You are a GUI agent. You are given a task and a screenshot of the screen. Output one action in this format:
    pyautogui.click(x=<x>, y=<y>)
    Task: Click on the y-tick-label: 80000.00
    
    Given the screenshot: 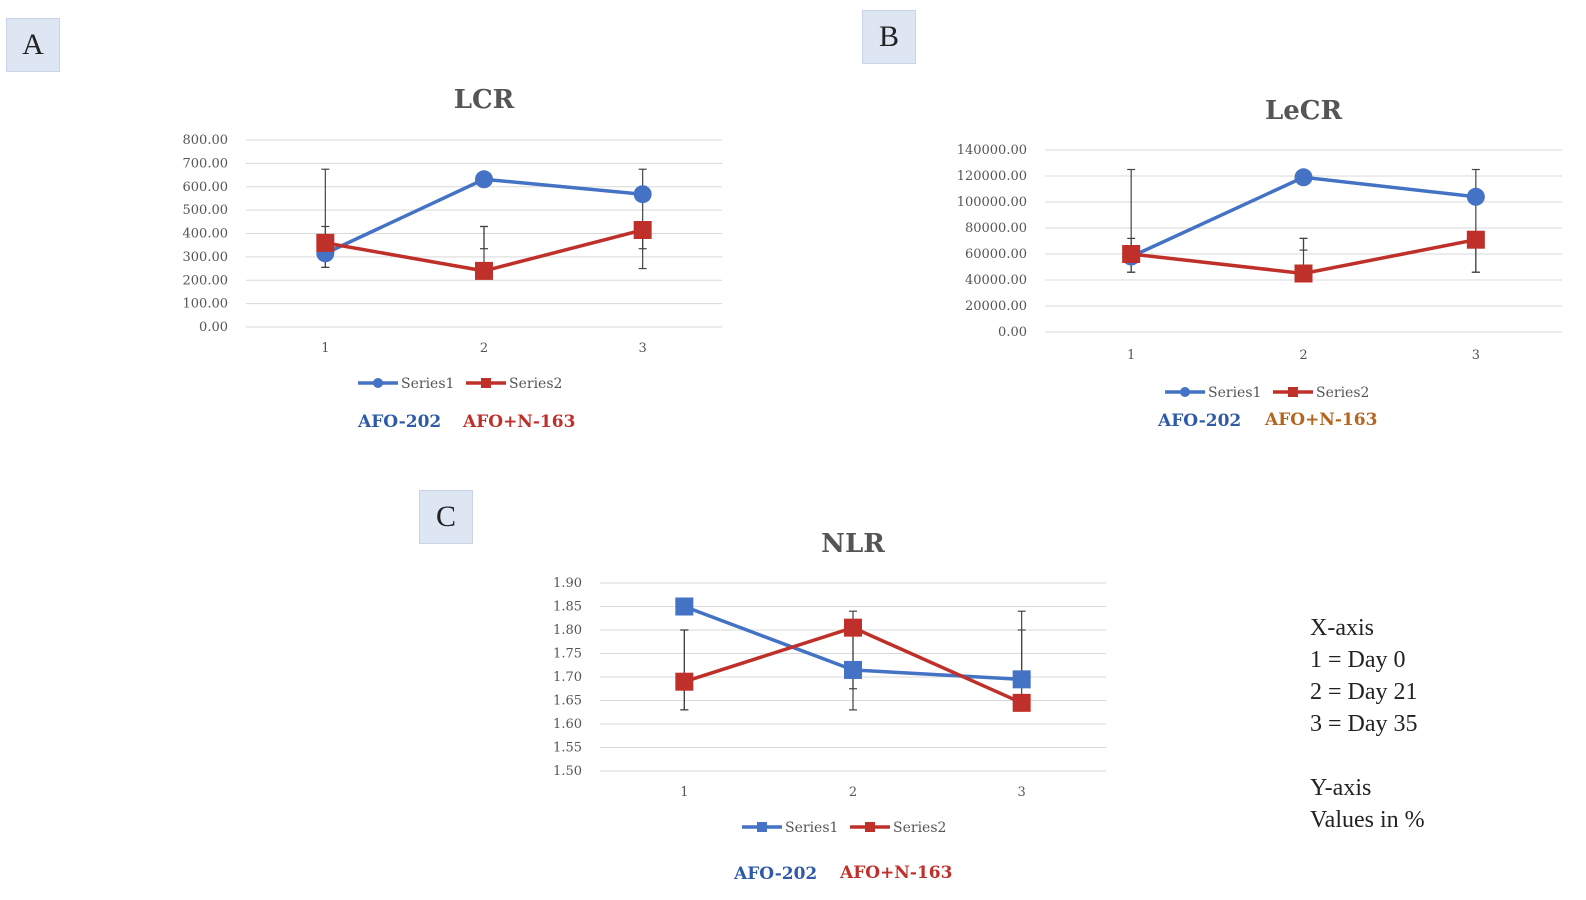 What is the action you would take?
    pyautogui.click(x=996, y=228)
    